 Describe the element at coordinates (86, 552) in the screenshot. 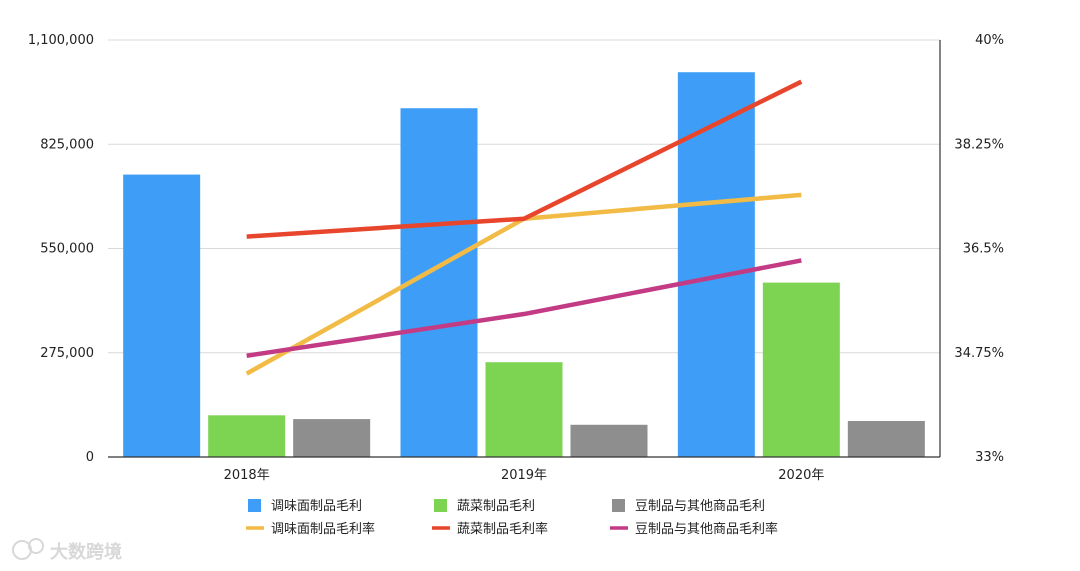

I see `watermark-text: 大数跨境` at that location.